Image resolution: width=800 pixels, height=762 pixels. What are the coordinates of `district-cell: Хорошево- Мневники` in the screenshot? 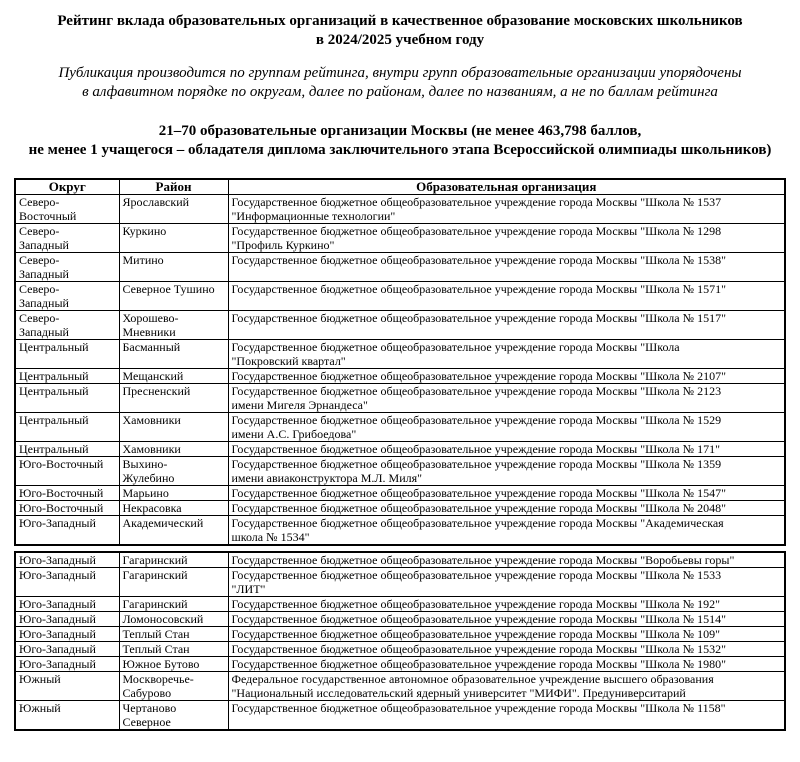 It's located at (173, 325).